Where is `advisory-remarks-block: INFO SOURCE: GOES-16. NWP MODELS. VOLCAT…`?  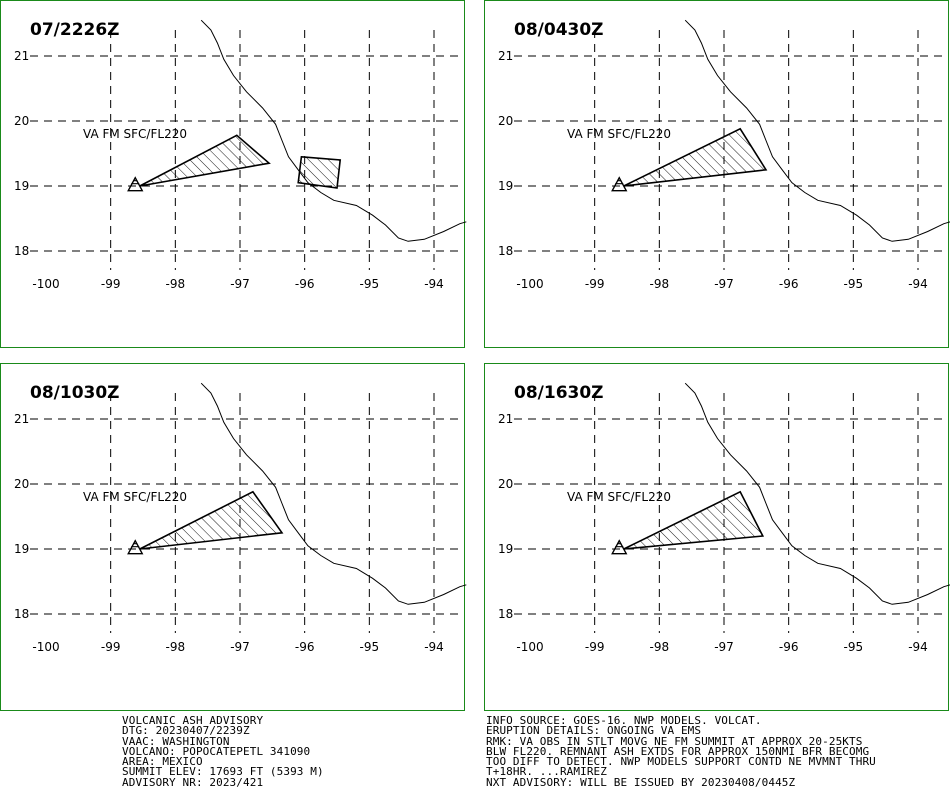 advisory-remarks-block: INFO SOURCE: GOES-16. NWP MODELS. VOLCAT… is located at coordinates (681, 751).